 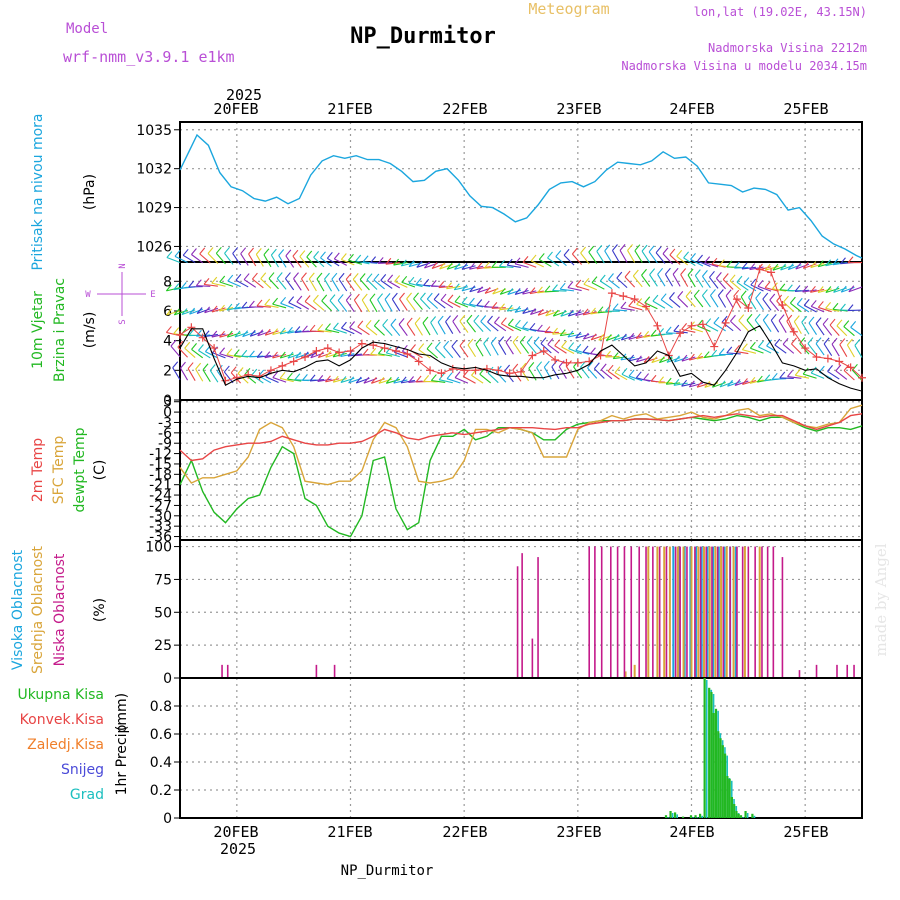 What do you see at coordinates (123, 265) in the screenshot?
I see `compass-n: N` at bounding box center [123, 265].